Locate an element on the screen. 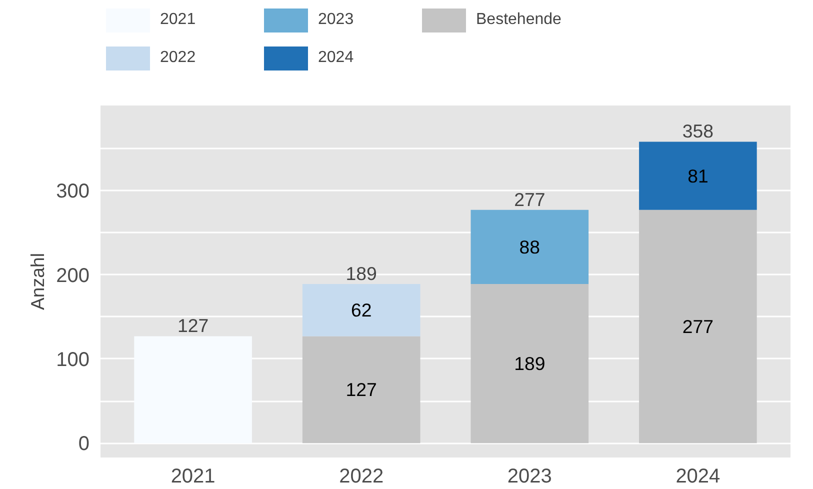 The height and width of the screenshot is (489, 813). y-tick-label: 100 is located at coordinates (73, 359).